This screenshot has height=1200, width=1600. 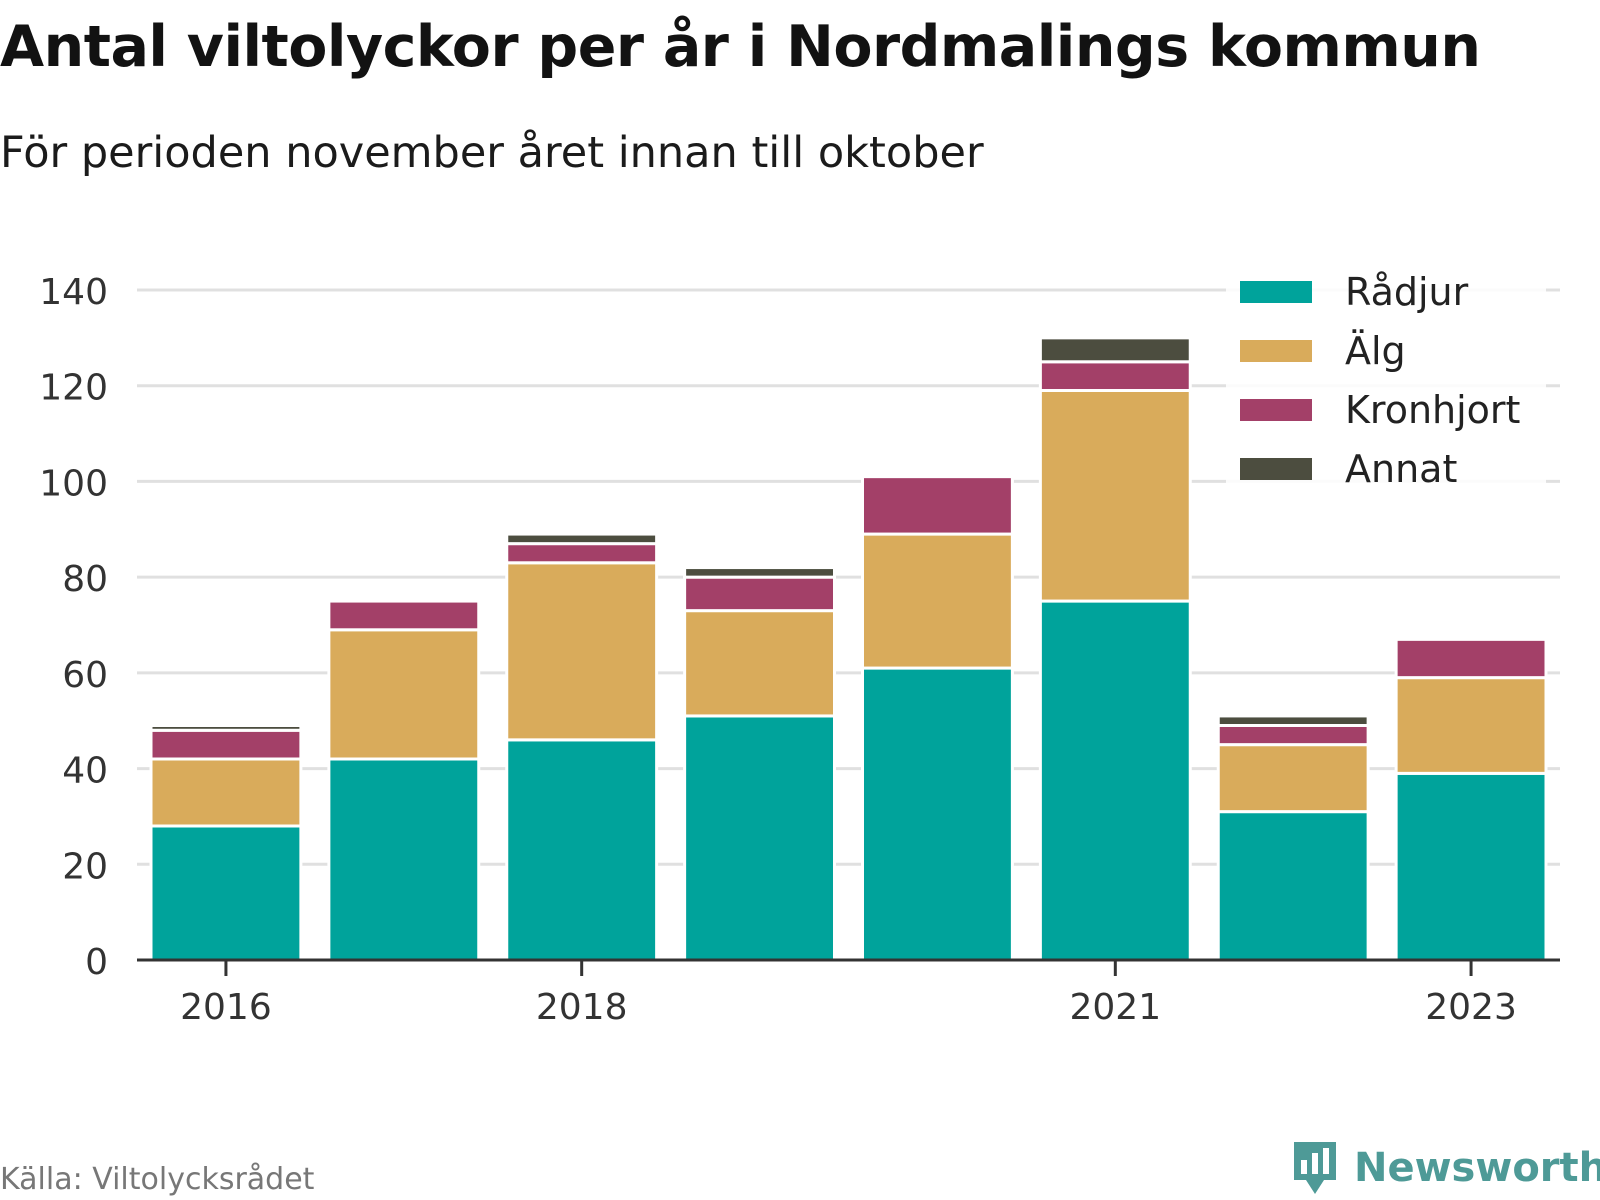 I want to click on y-tick-label: 100, so click(x=73, y=483).